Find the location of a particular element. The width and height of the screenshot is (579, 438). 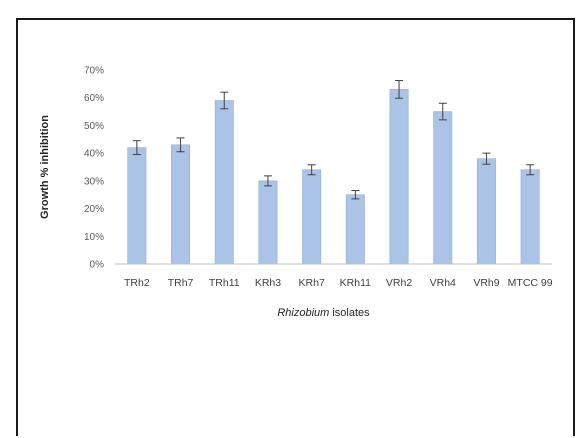

x-axis-title: Rhizobium isolates is located at coordinates (323, 313).